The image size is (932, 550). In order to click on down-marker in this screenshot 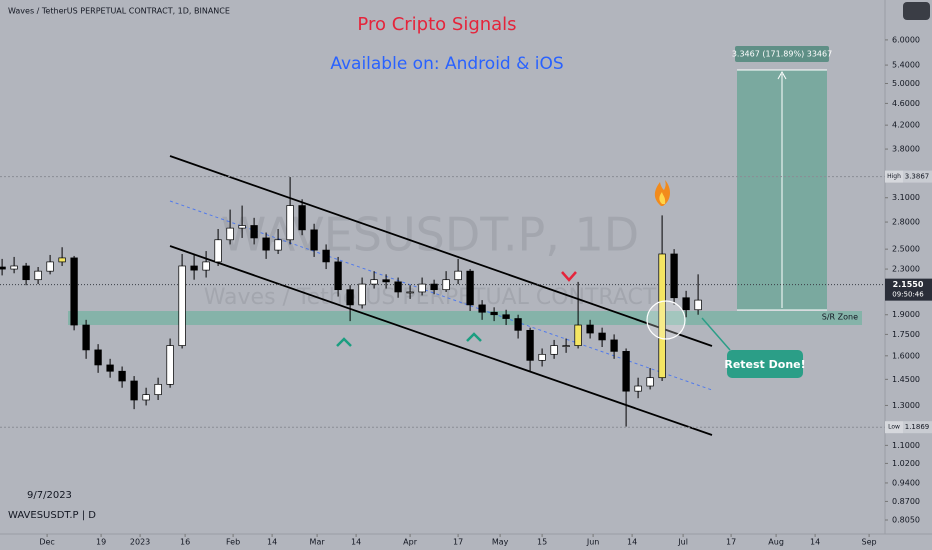, I will do `click(569, 276)`.